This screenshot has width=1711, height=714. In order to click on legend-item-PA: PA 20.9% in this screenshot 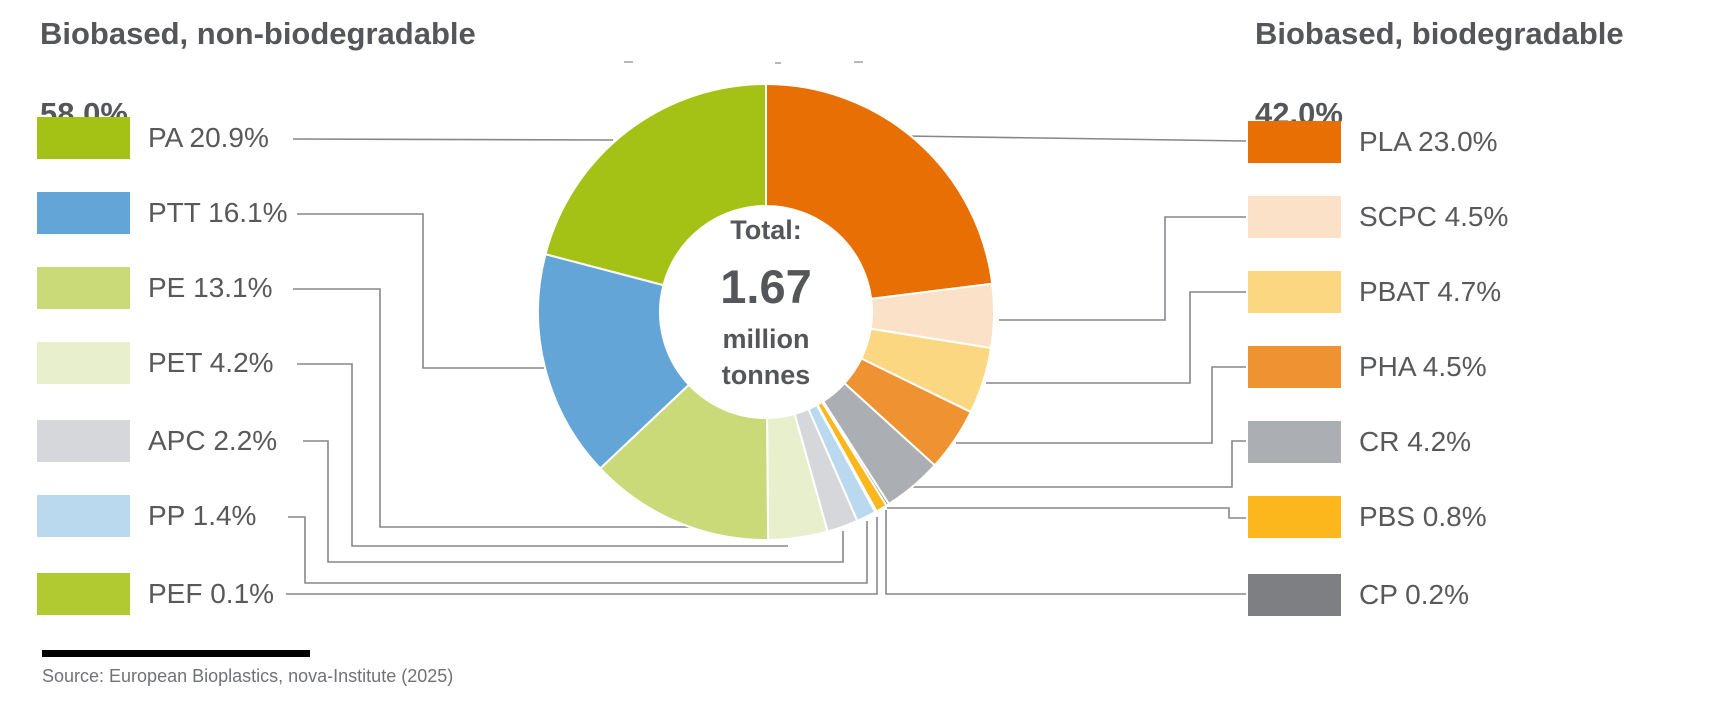, I will do `click(153, 138)`.